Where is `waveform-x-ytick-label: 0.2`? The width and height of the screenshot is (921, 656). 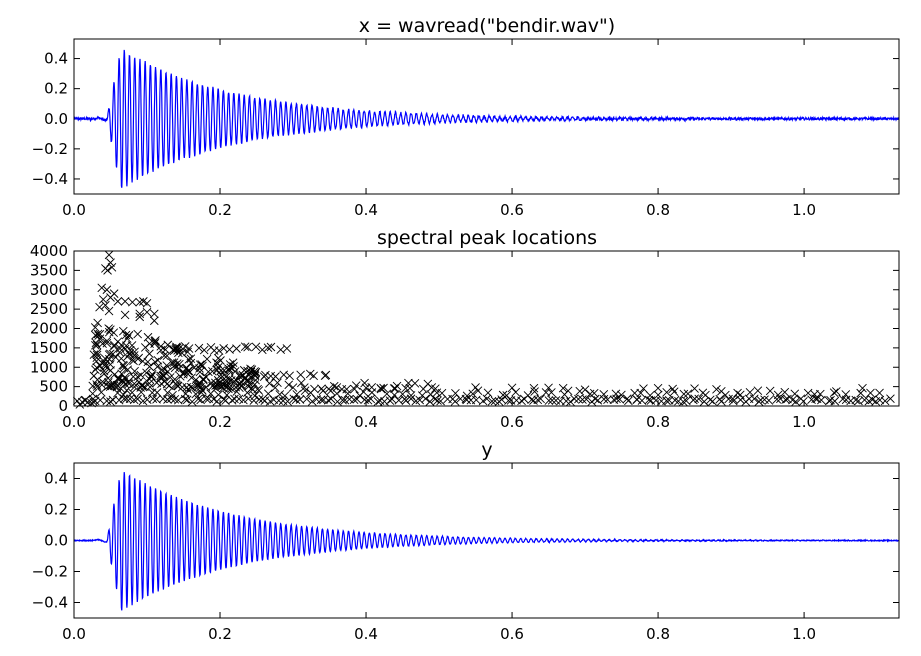 waveform-x-ytick-label: 0.2 is located at coordinates (56, 89).